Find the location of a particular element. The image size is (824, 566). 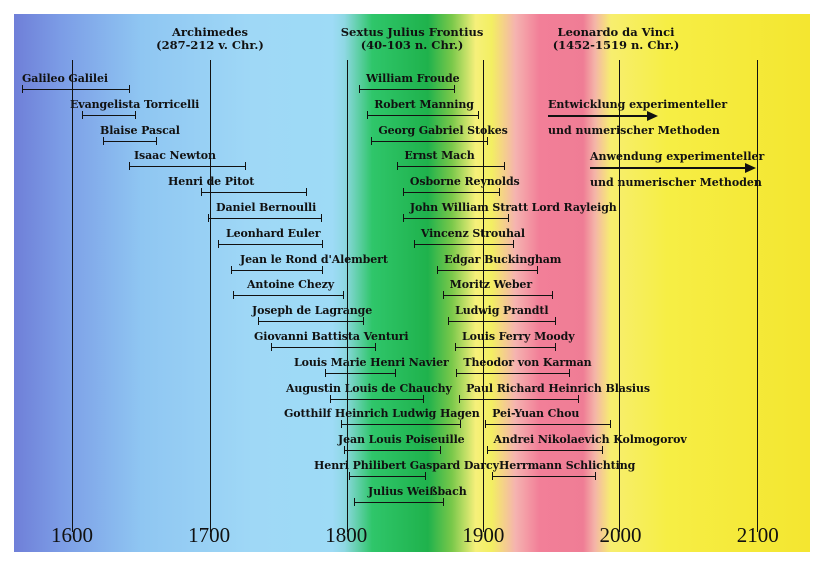

axis-label-1800: 1800 is located at coordinates (346, 535).